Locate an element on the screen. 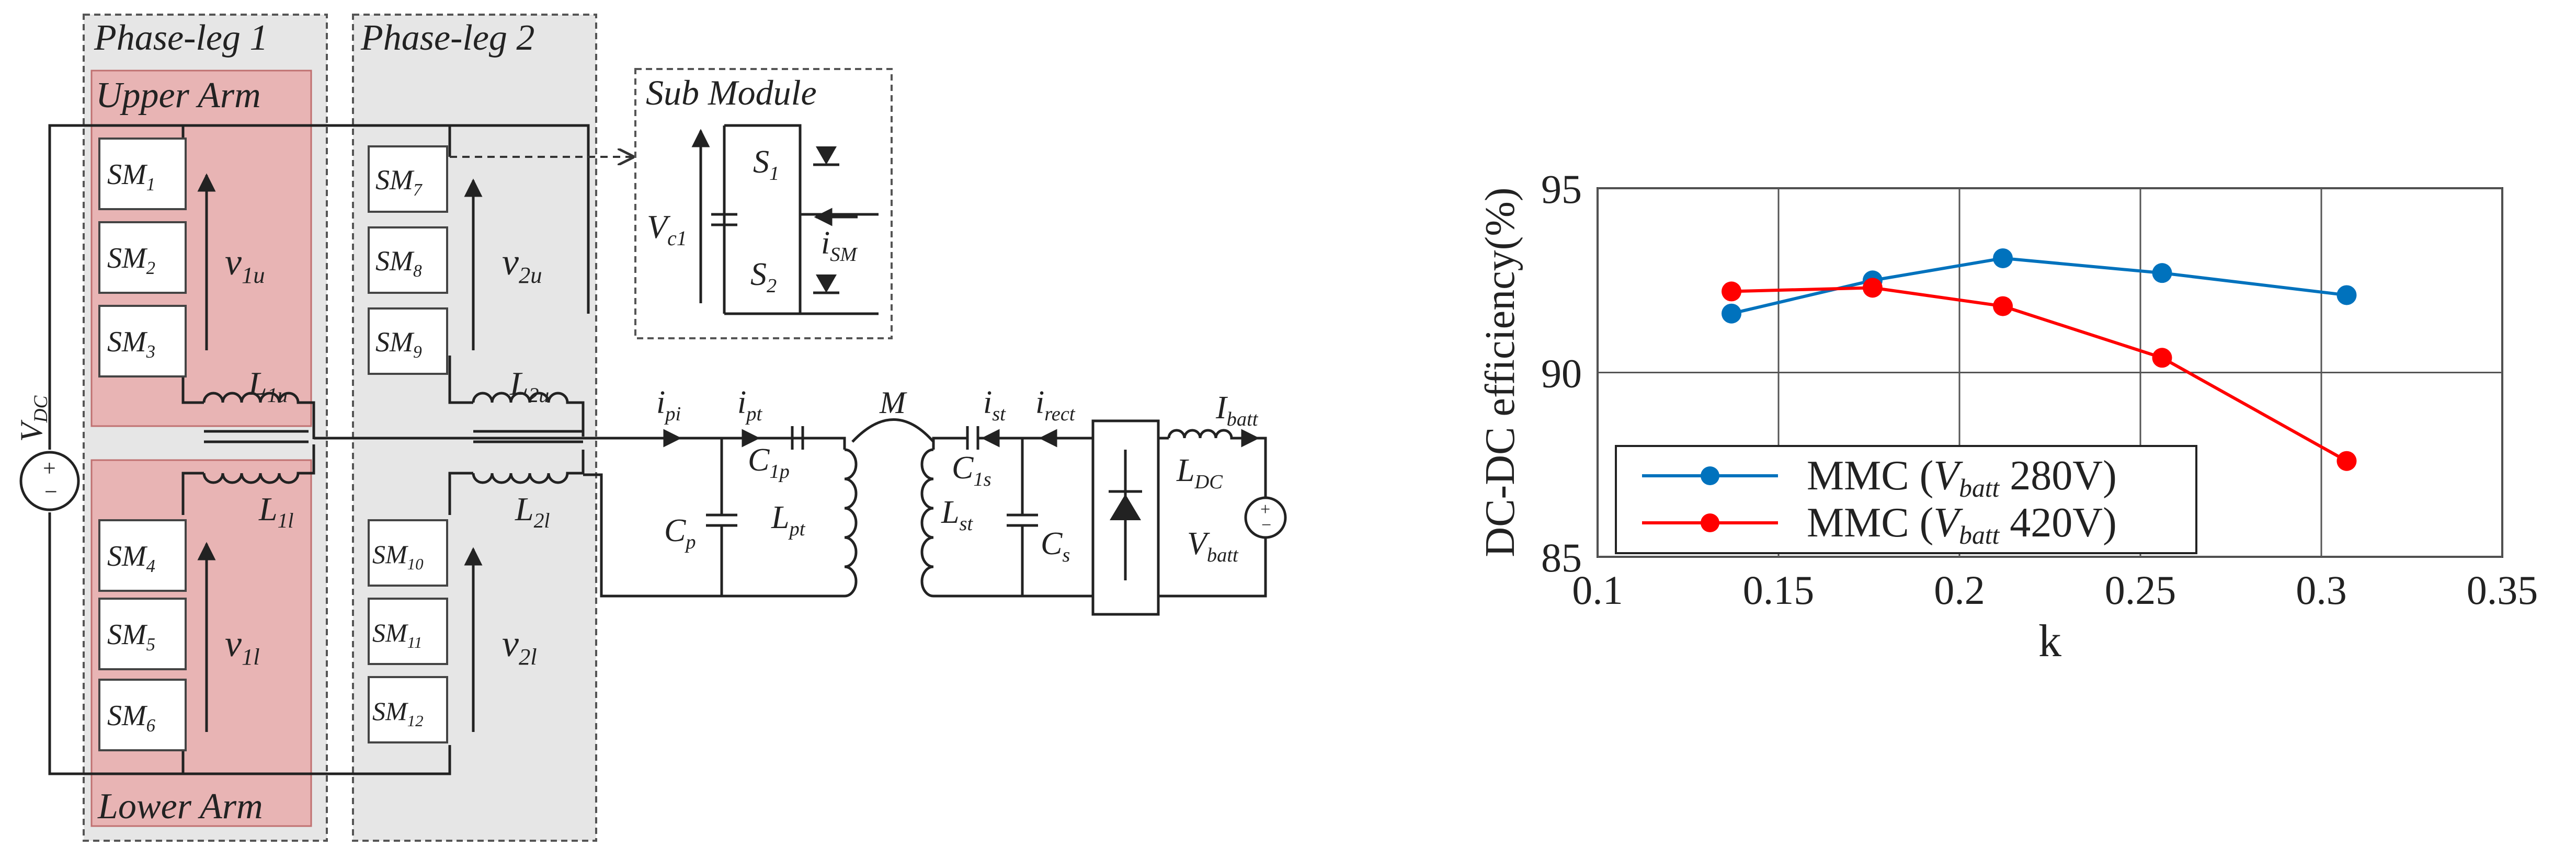  vdc-label: VDC is located at coordinates (33, 418).